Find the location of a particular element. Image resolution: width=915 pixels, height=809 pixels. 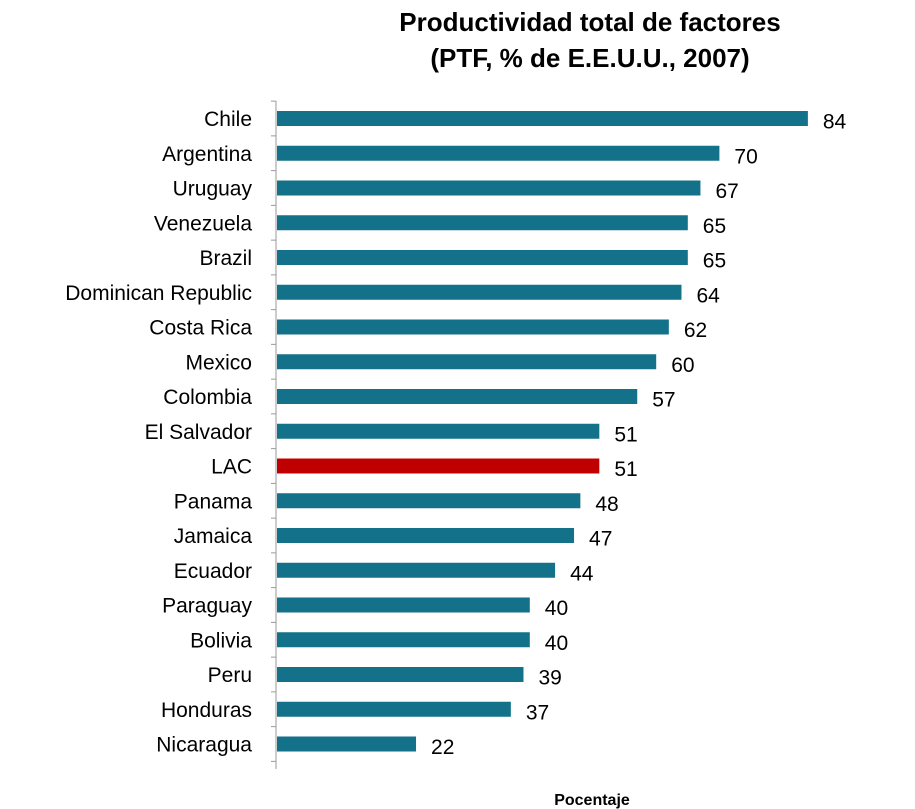

category-label: Uruguay is located at coordinates (213, 189).